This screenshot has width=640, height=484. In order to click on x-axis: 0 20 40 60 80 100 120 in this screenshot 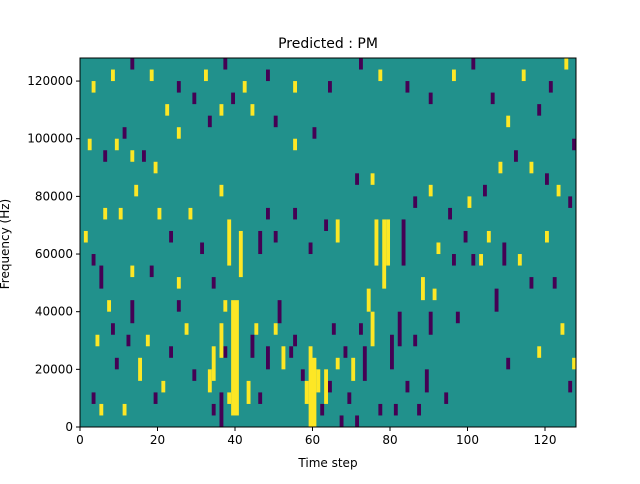, I will do `click(316, 437)`.